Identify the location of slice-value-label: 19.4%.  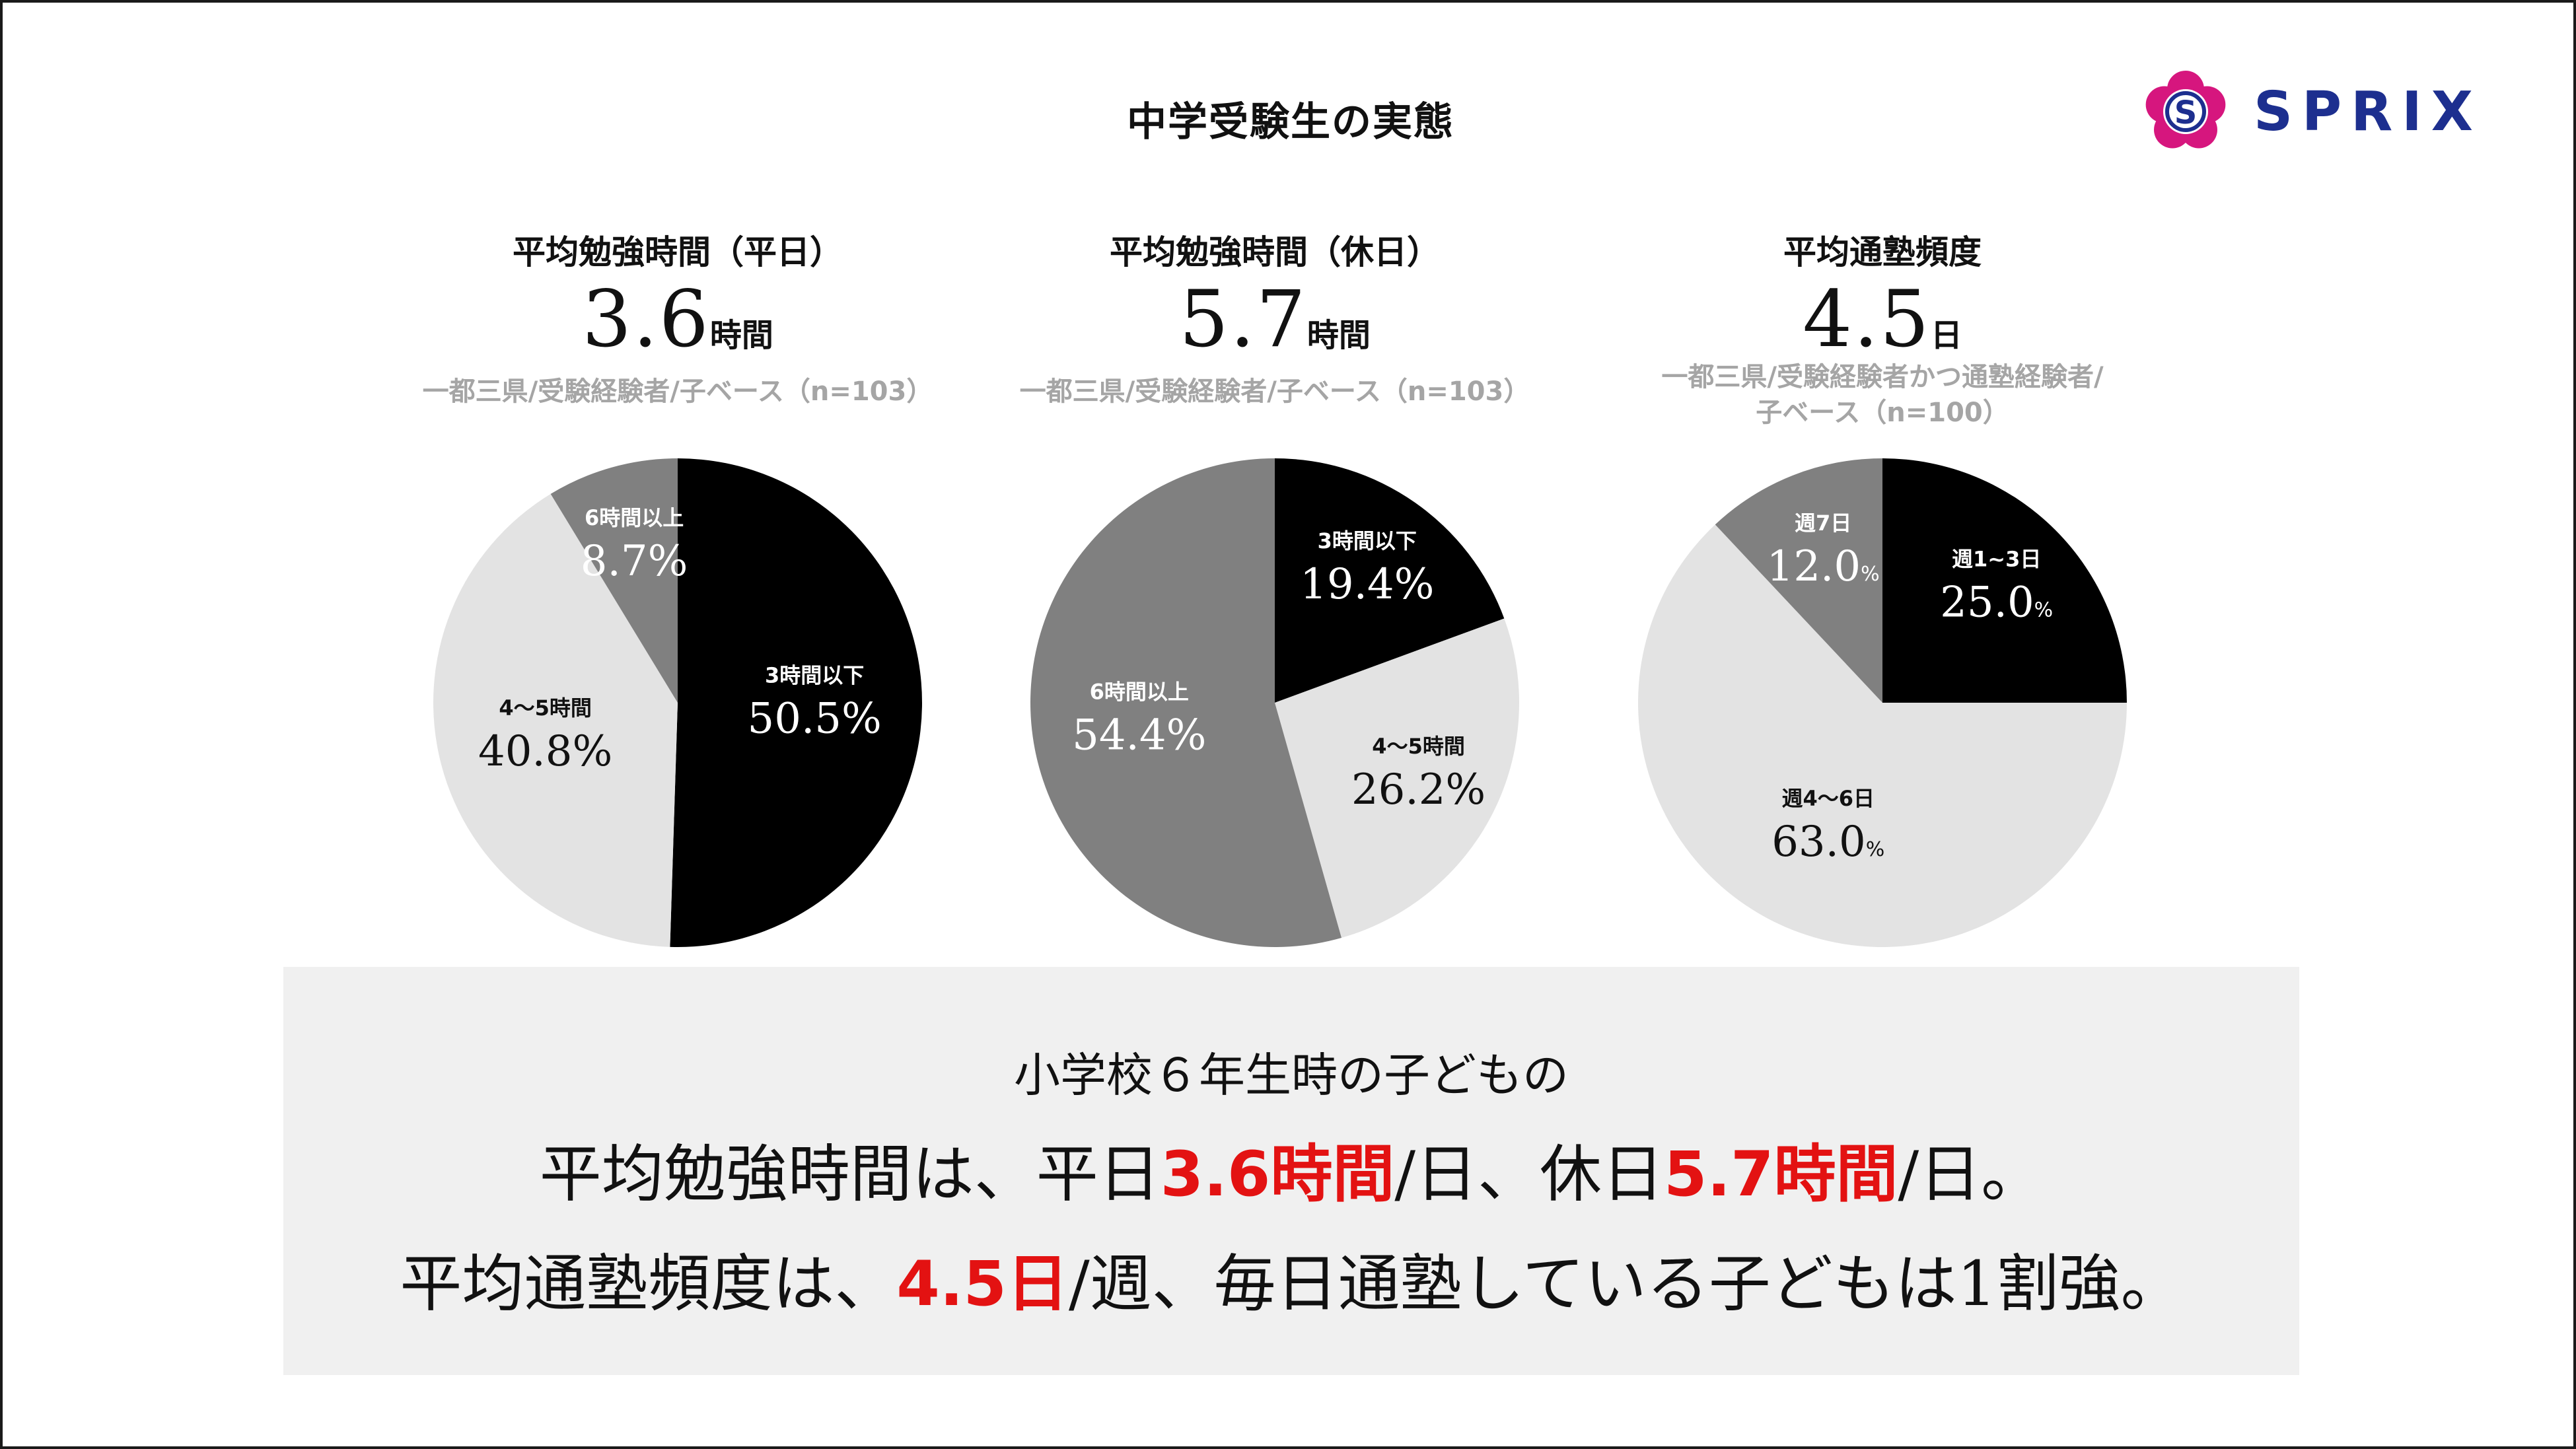
(1367, 585).